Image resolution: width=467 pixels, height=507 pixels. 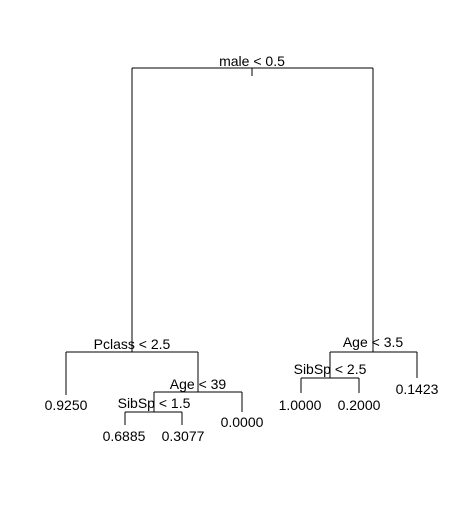 What do you see at coordinates (132, 365) in the screenshot?
I see `split-pclass: Pclass < 2.5` at bounding box center [132, 365].